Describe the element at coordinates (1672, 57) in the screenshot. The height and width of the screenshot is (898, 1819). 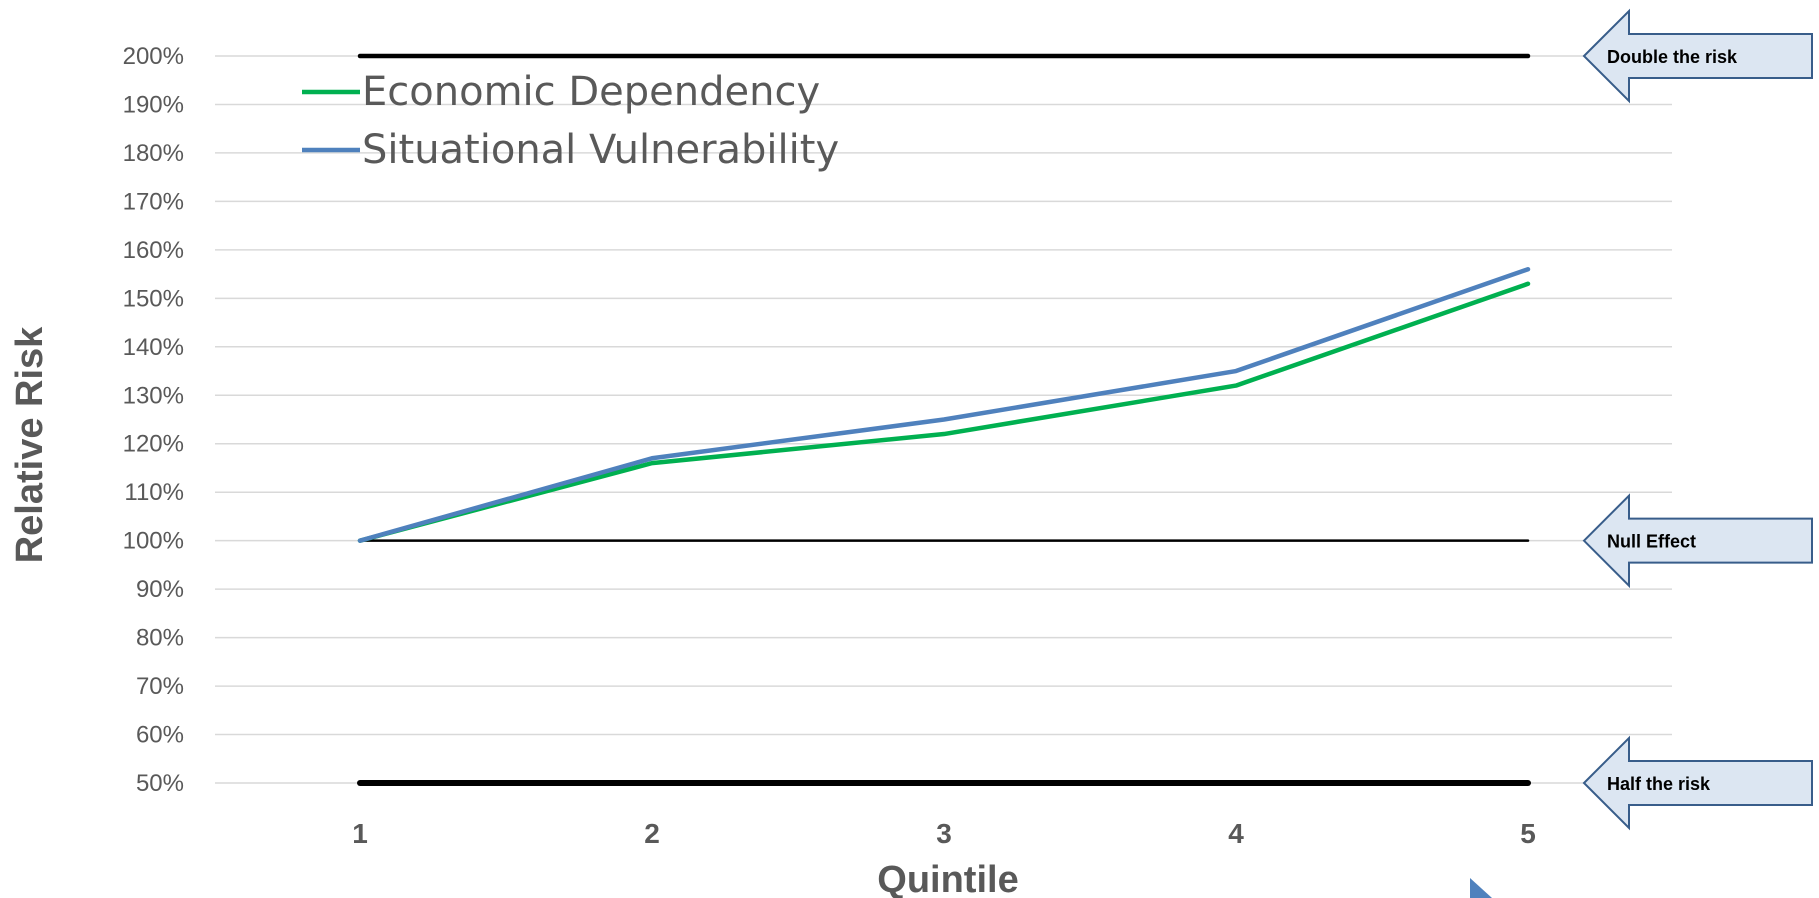
I see `callout-label: Double the risk` at that location.